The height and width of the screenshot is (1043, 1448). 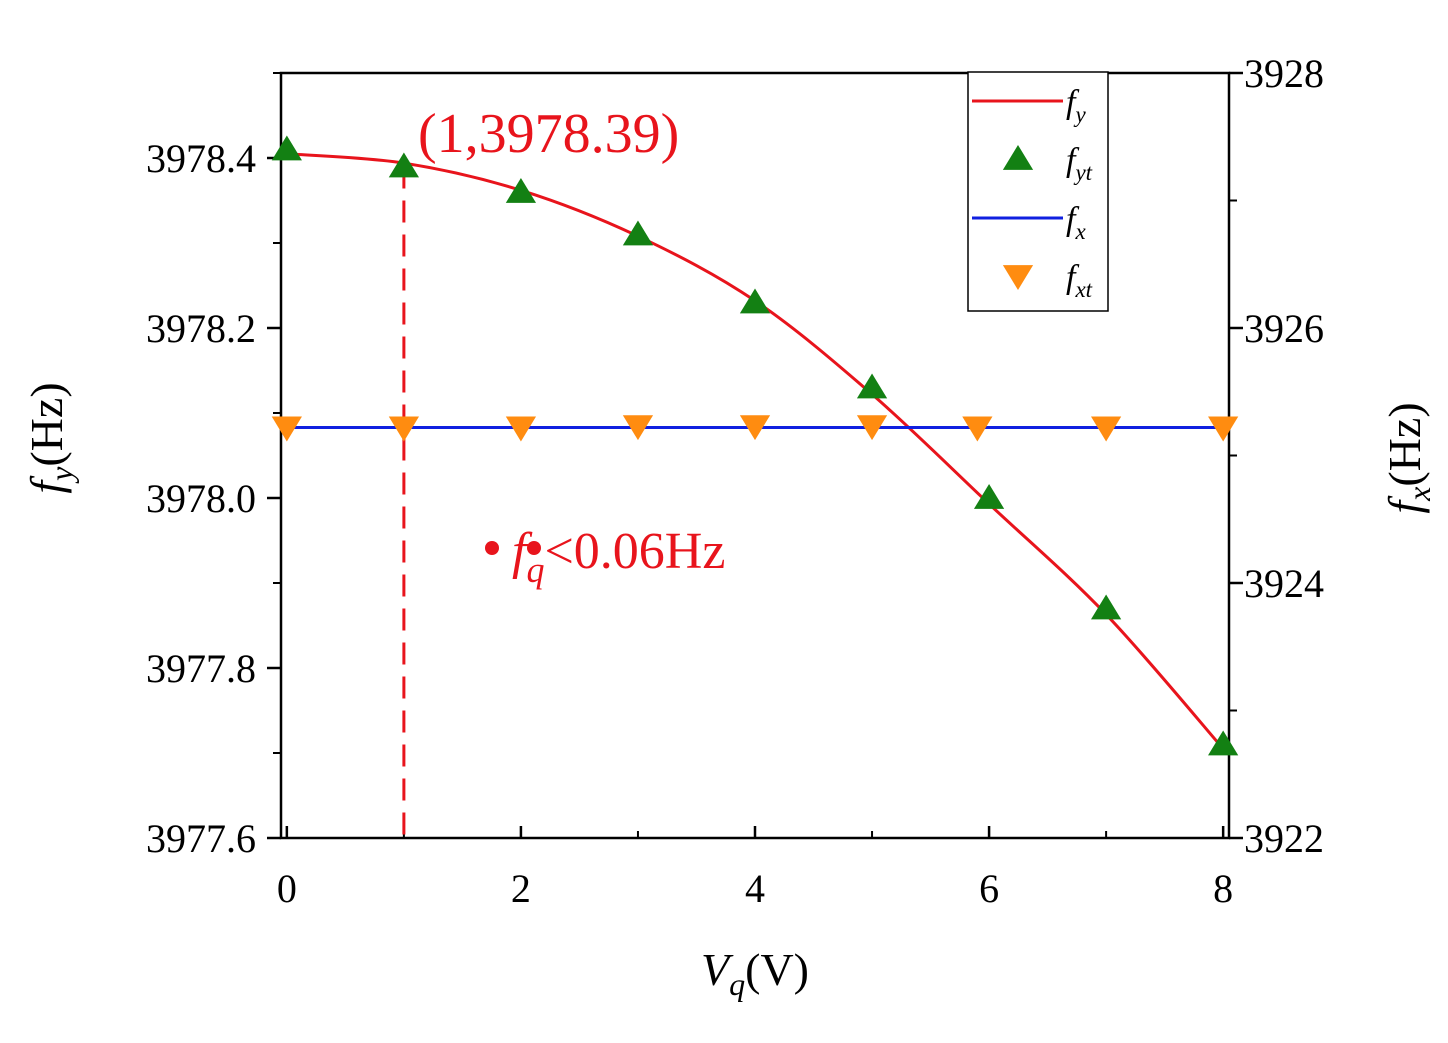 What do you see at coordinates (1284, 328) in the screenshot?
I see `y2-tick-label: 3926` at bounding box center [1284, 328].